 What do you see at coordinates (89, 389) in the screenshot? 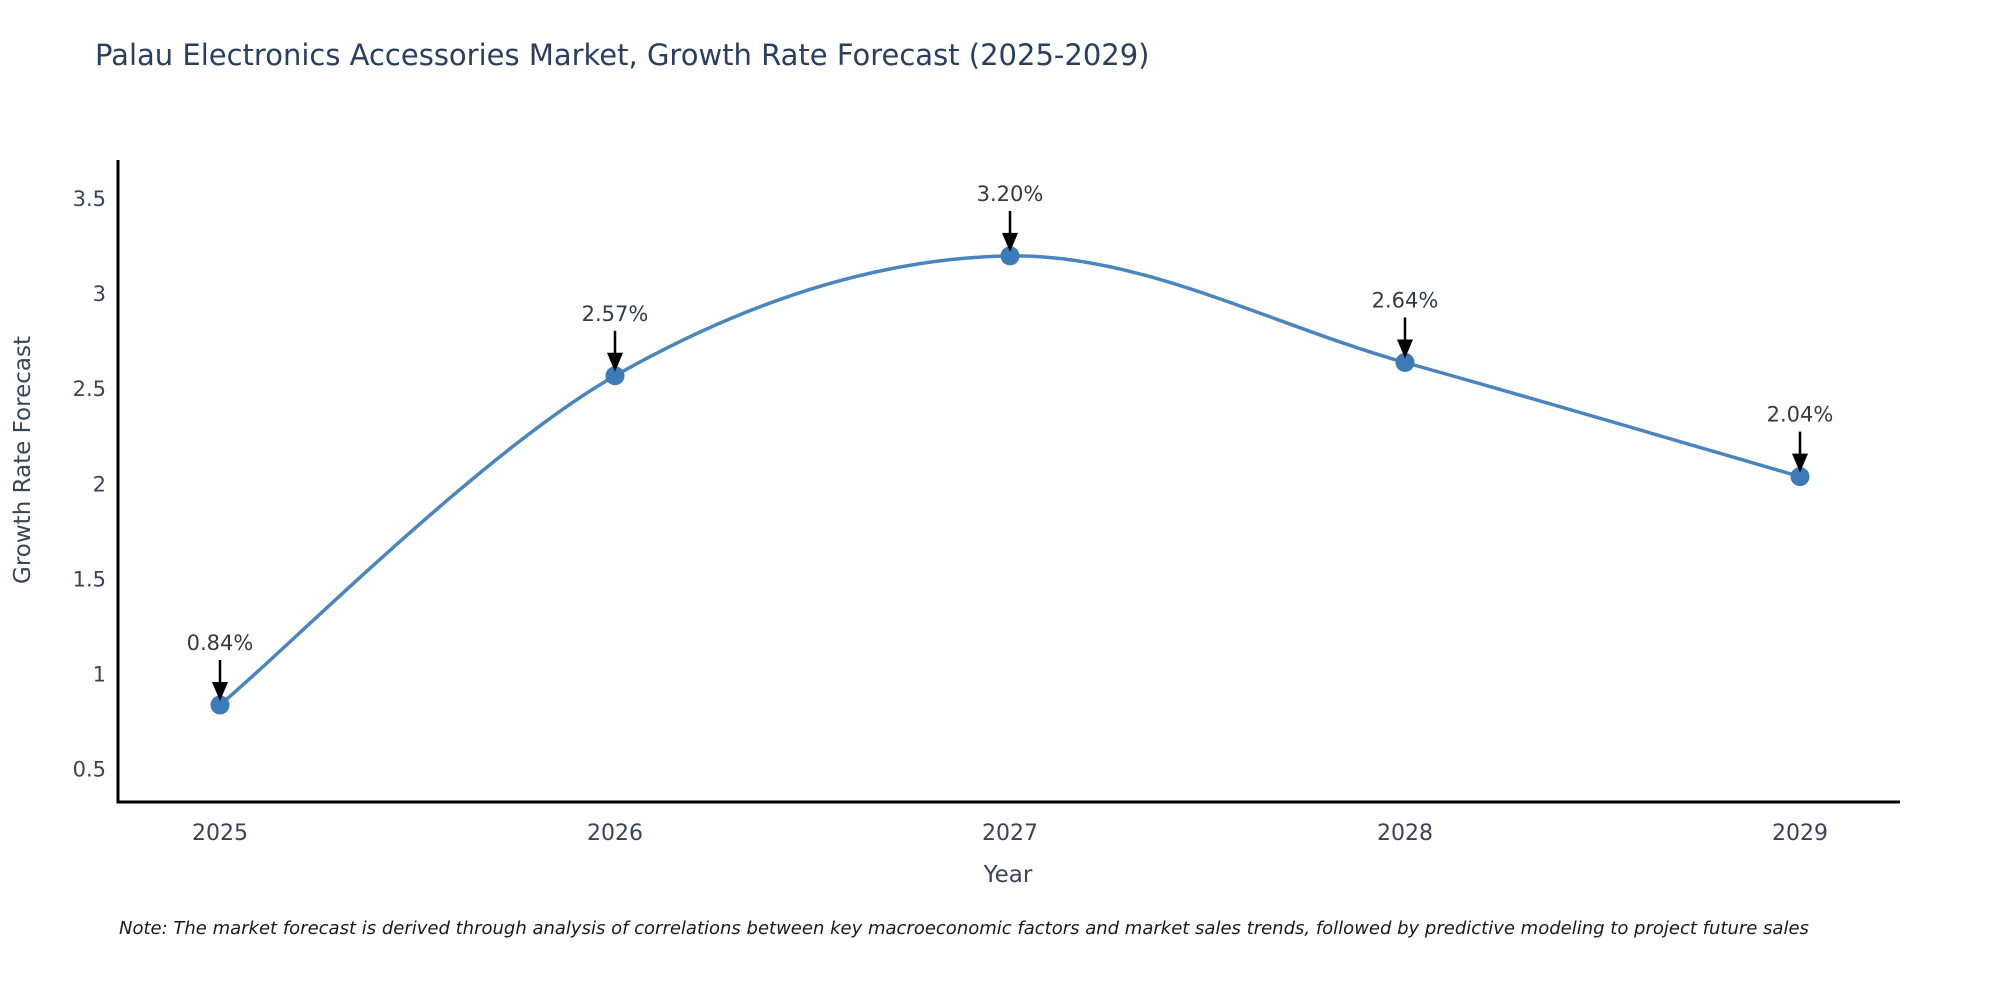
I see `y-tick-label: 2.5` at bounding box center [89, 389].